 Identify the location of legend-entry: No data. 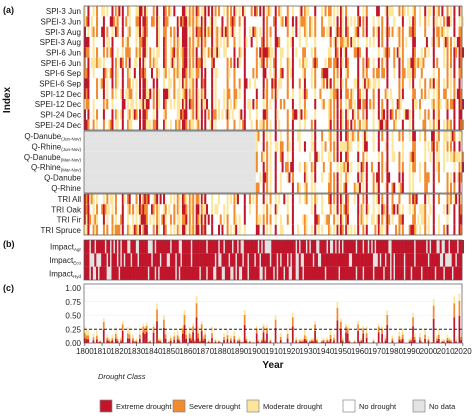
(434, 406).